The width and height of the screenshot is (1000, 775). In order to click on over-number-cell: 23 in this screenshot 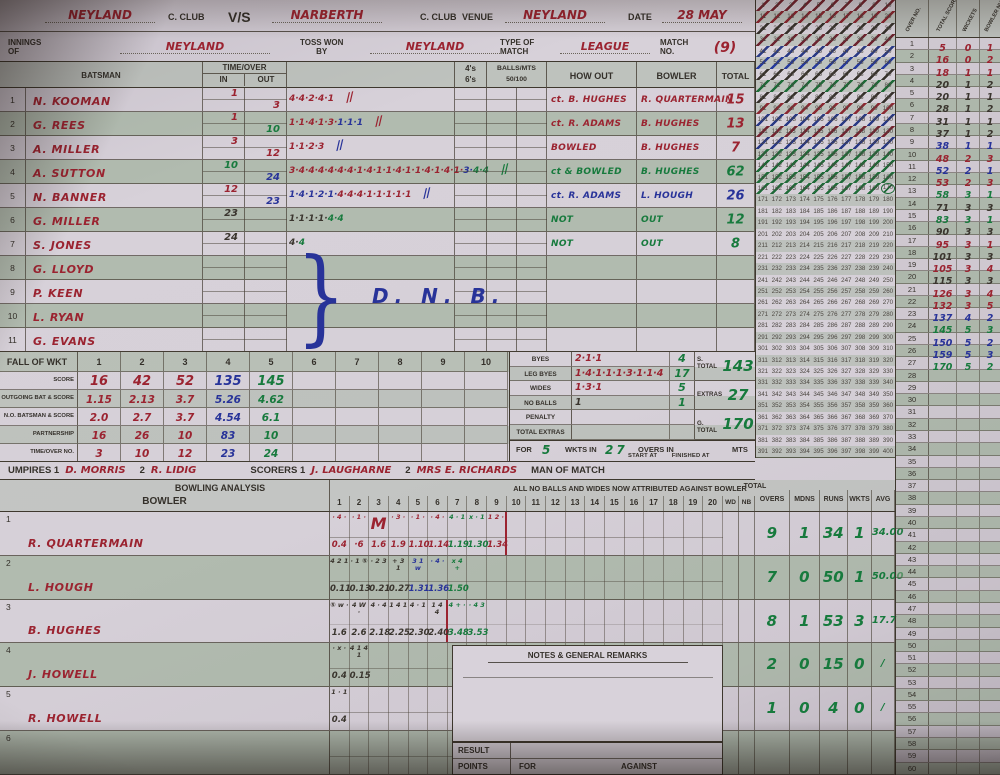, I will do `click(912, 314)`.